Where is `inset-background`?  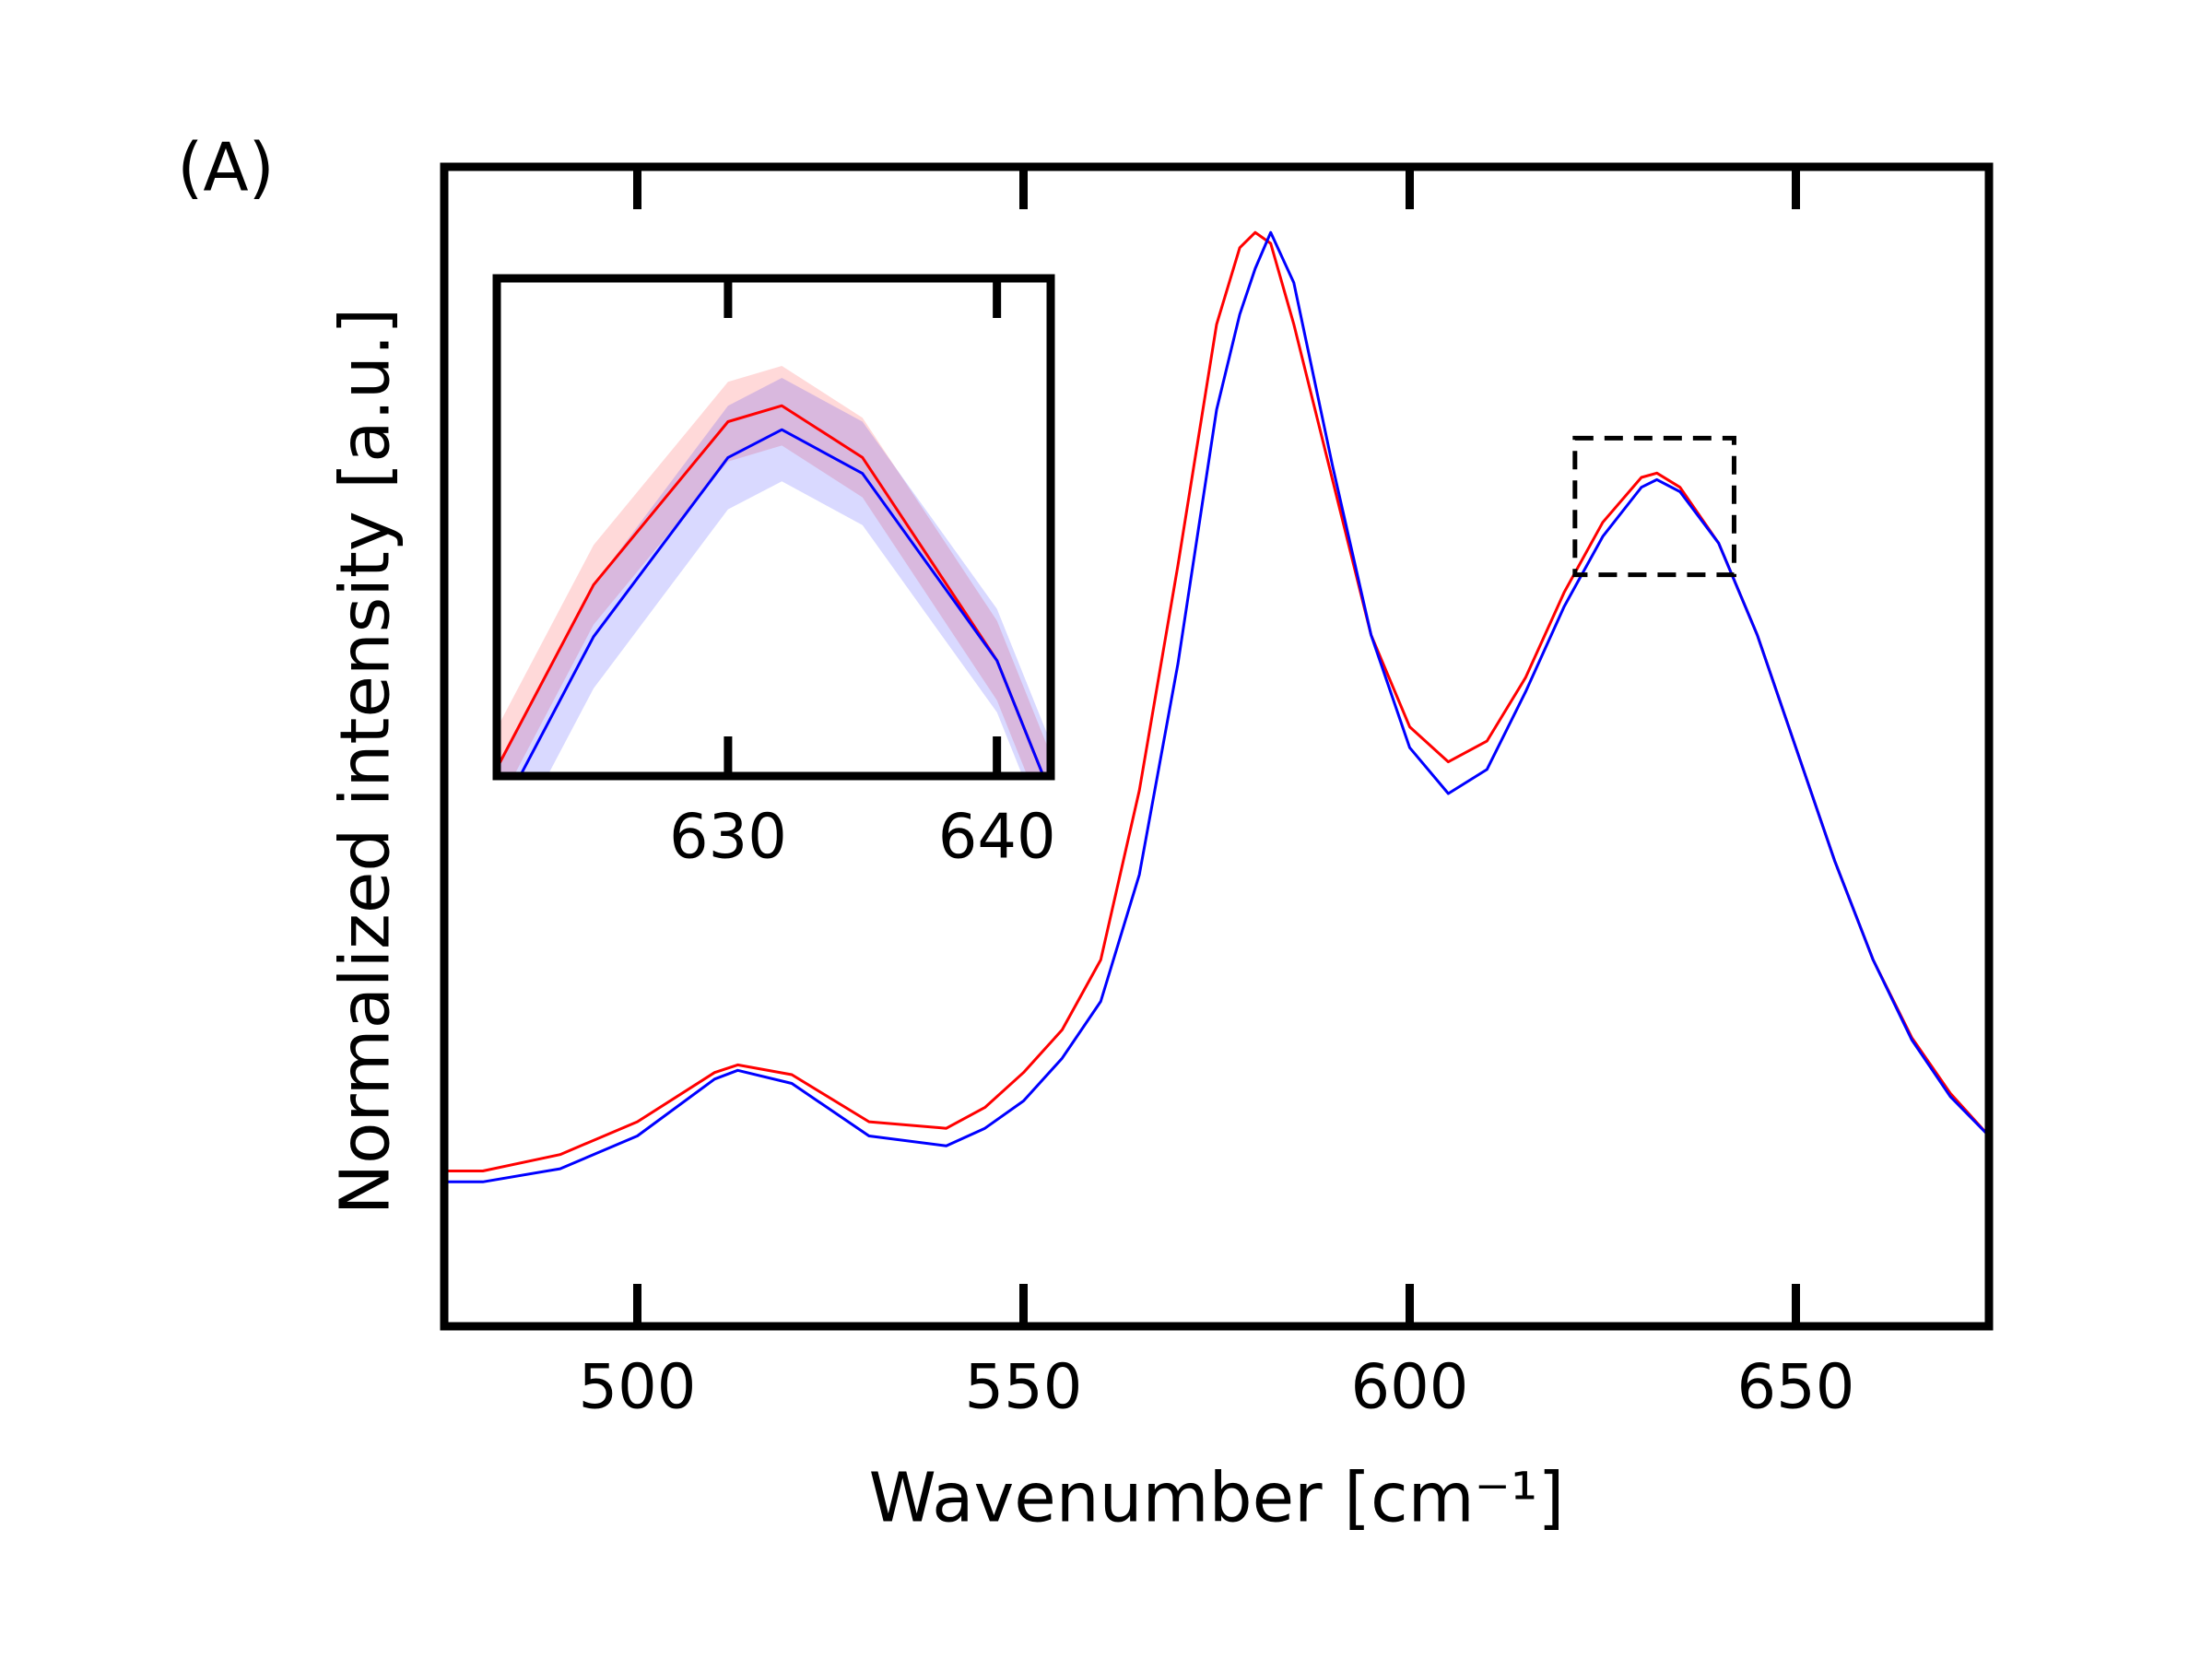 inset-background is located at coordinates (774, 527).